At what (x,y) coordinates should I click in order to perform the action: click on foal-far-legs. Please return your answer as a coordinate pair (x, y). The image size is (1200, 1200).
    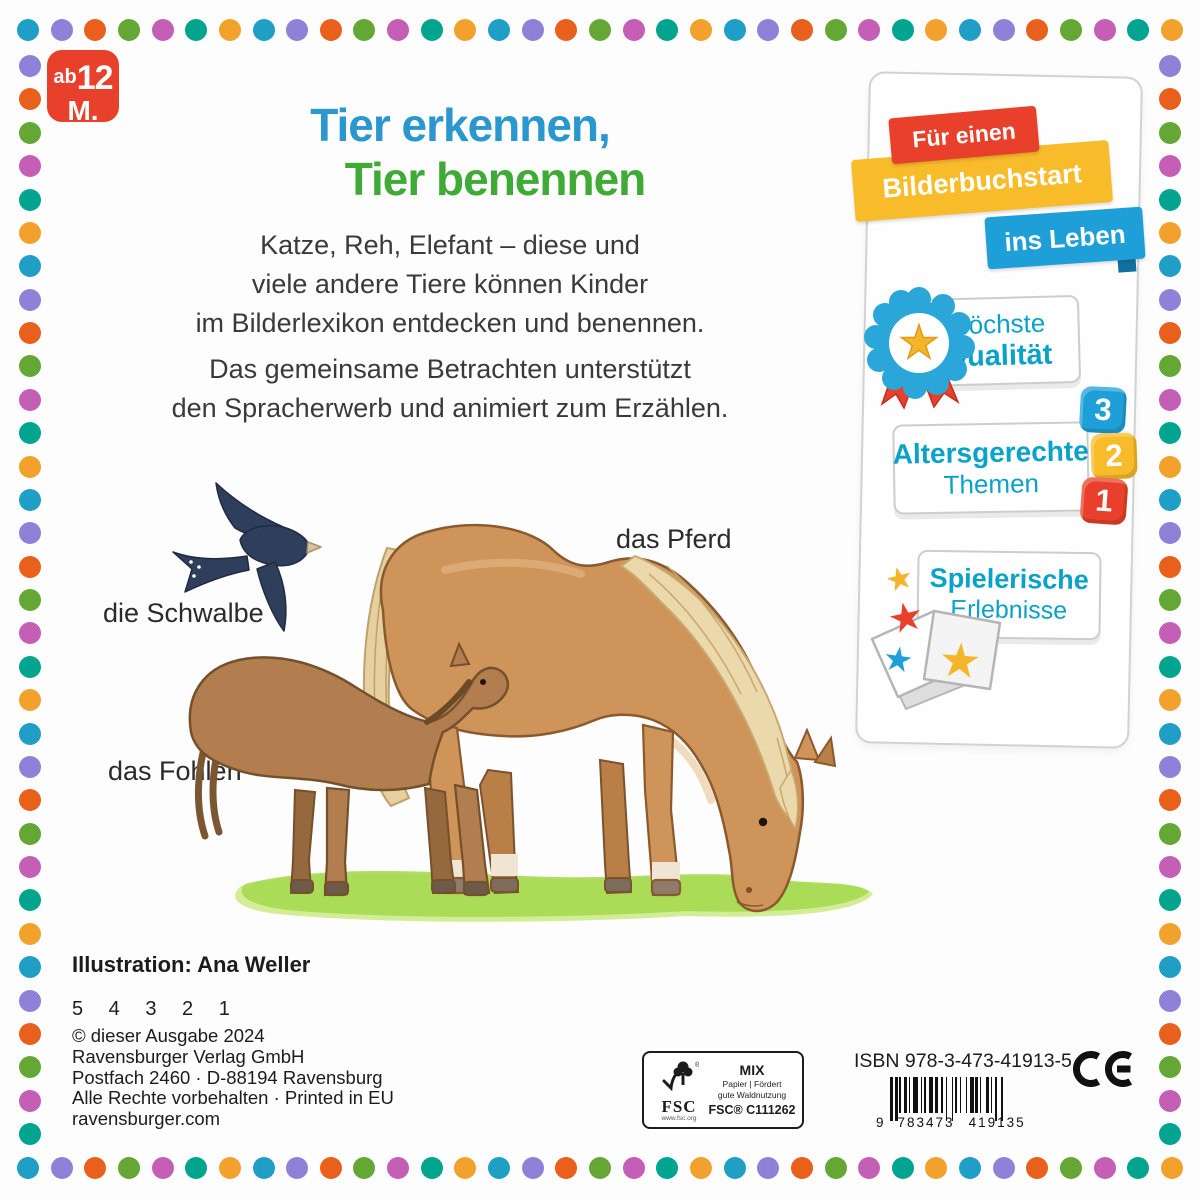
    Looking at the image, I should click on (373, 840).